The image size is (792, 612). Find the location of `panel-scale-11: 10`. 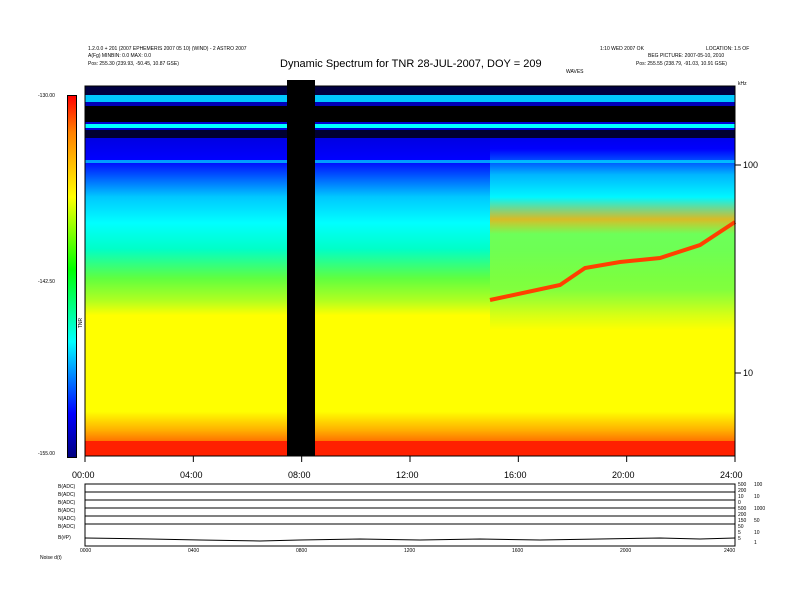

panel-scale-11: 10 is located at coordinates (757, 497).